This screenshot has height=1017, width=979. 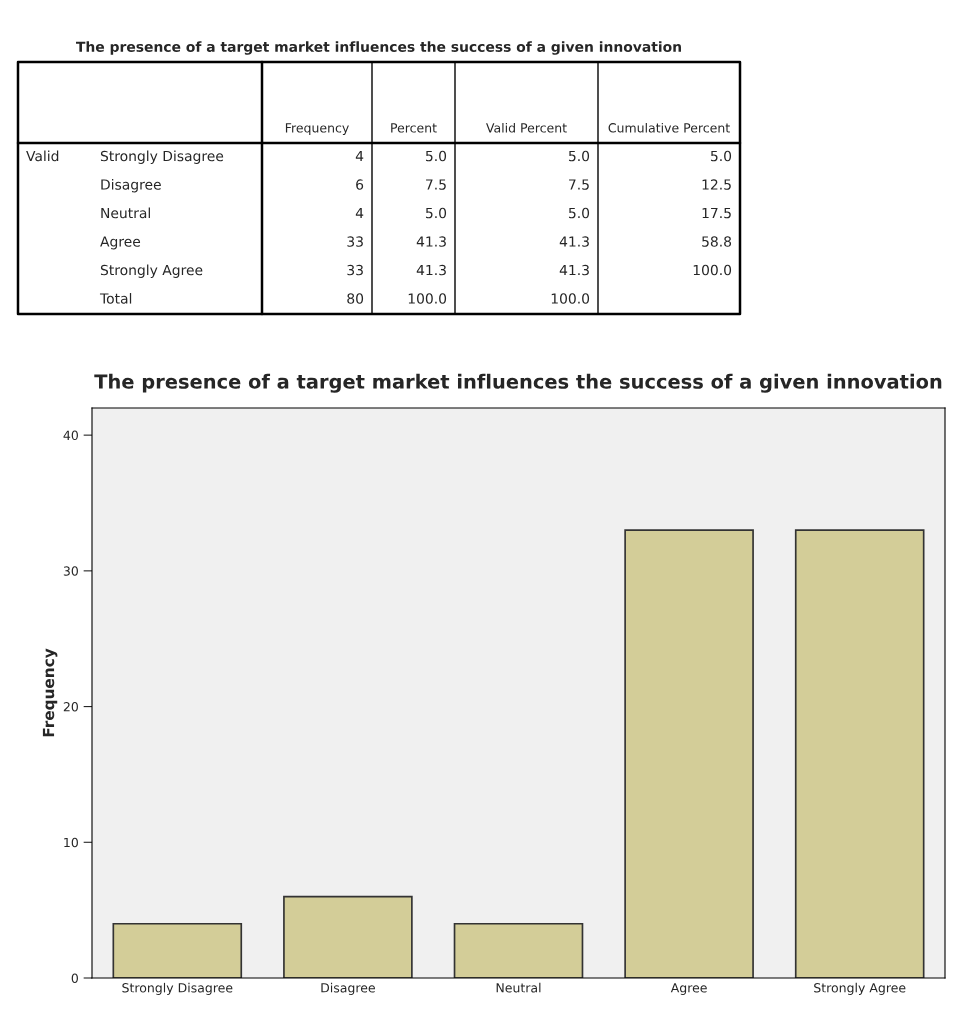 I want to click on category-label: Total, so click(x=115, y=298).